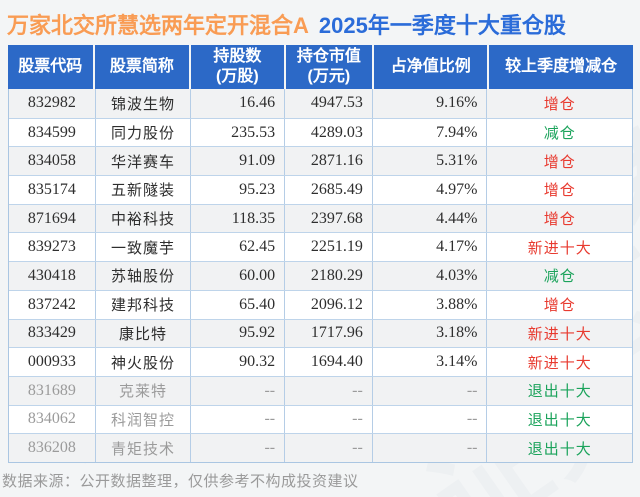  Describe the element at coordinates (336, 161) in the screenshot. I see `market-value: 2871.16` at that location.